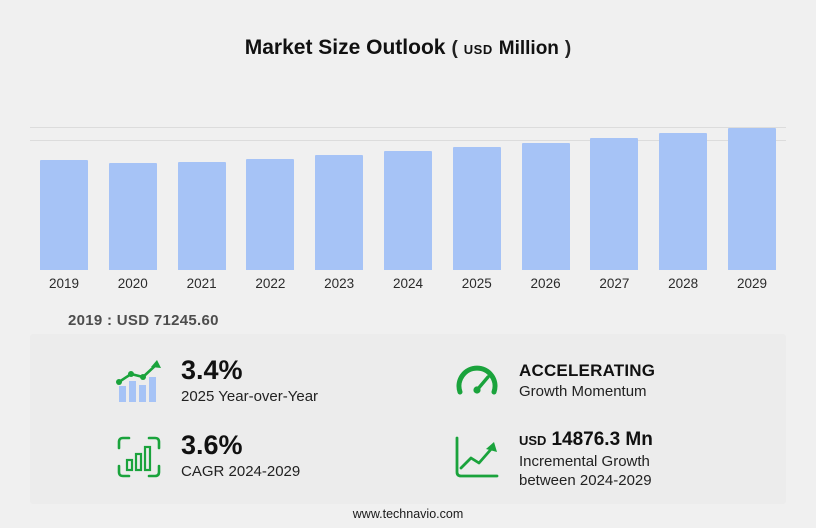  Describe the element at coordinates (583, 391) in the screenshot. I see `stat-momentum-label: Growth Momentum` at that location.